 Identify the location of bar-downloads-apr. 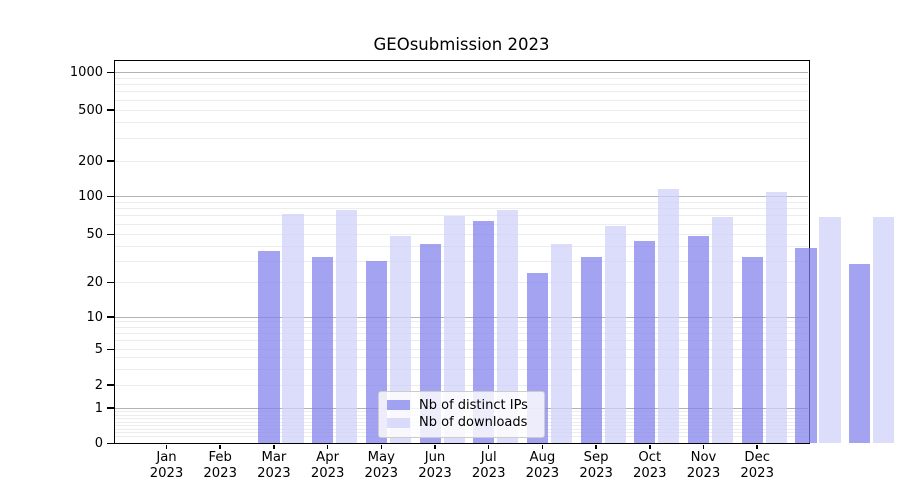
(454, 329).